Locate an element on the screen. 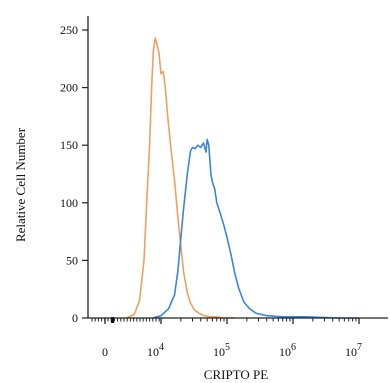 The width and height of the screenshot is (390, 383). x-tick-label: 10⁴ is located at coordinates (155, 350).